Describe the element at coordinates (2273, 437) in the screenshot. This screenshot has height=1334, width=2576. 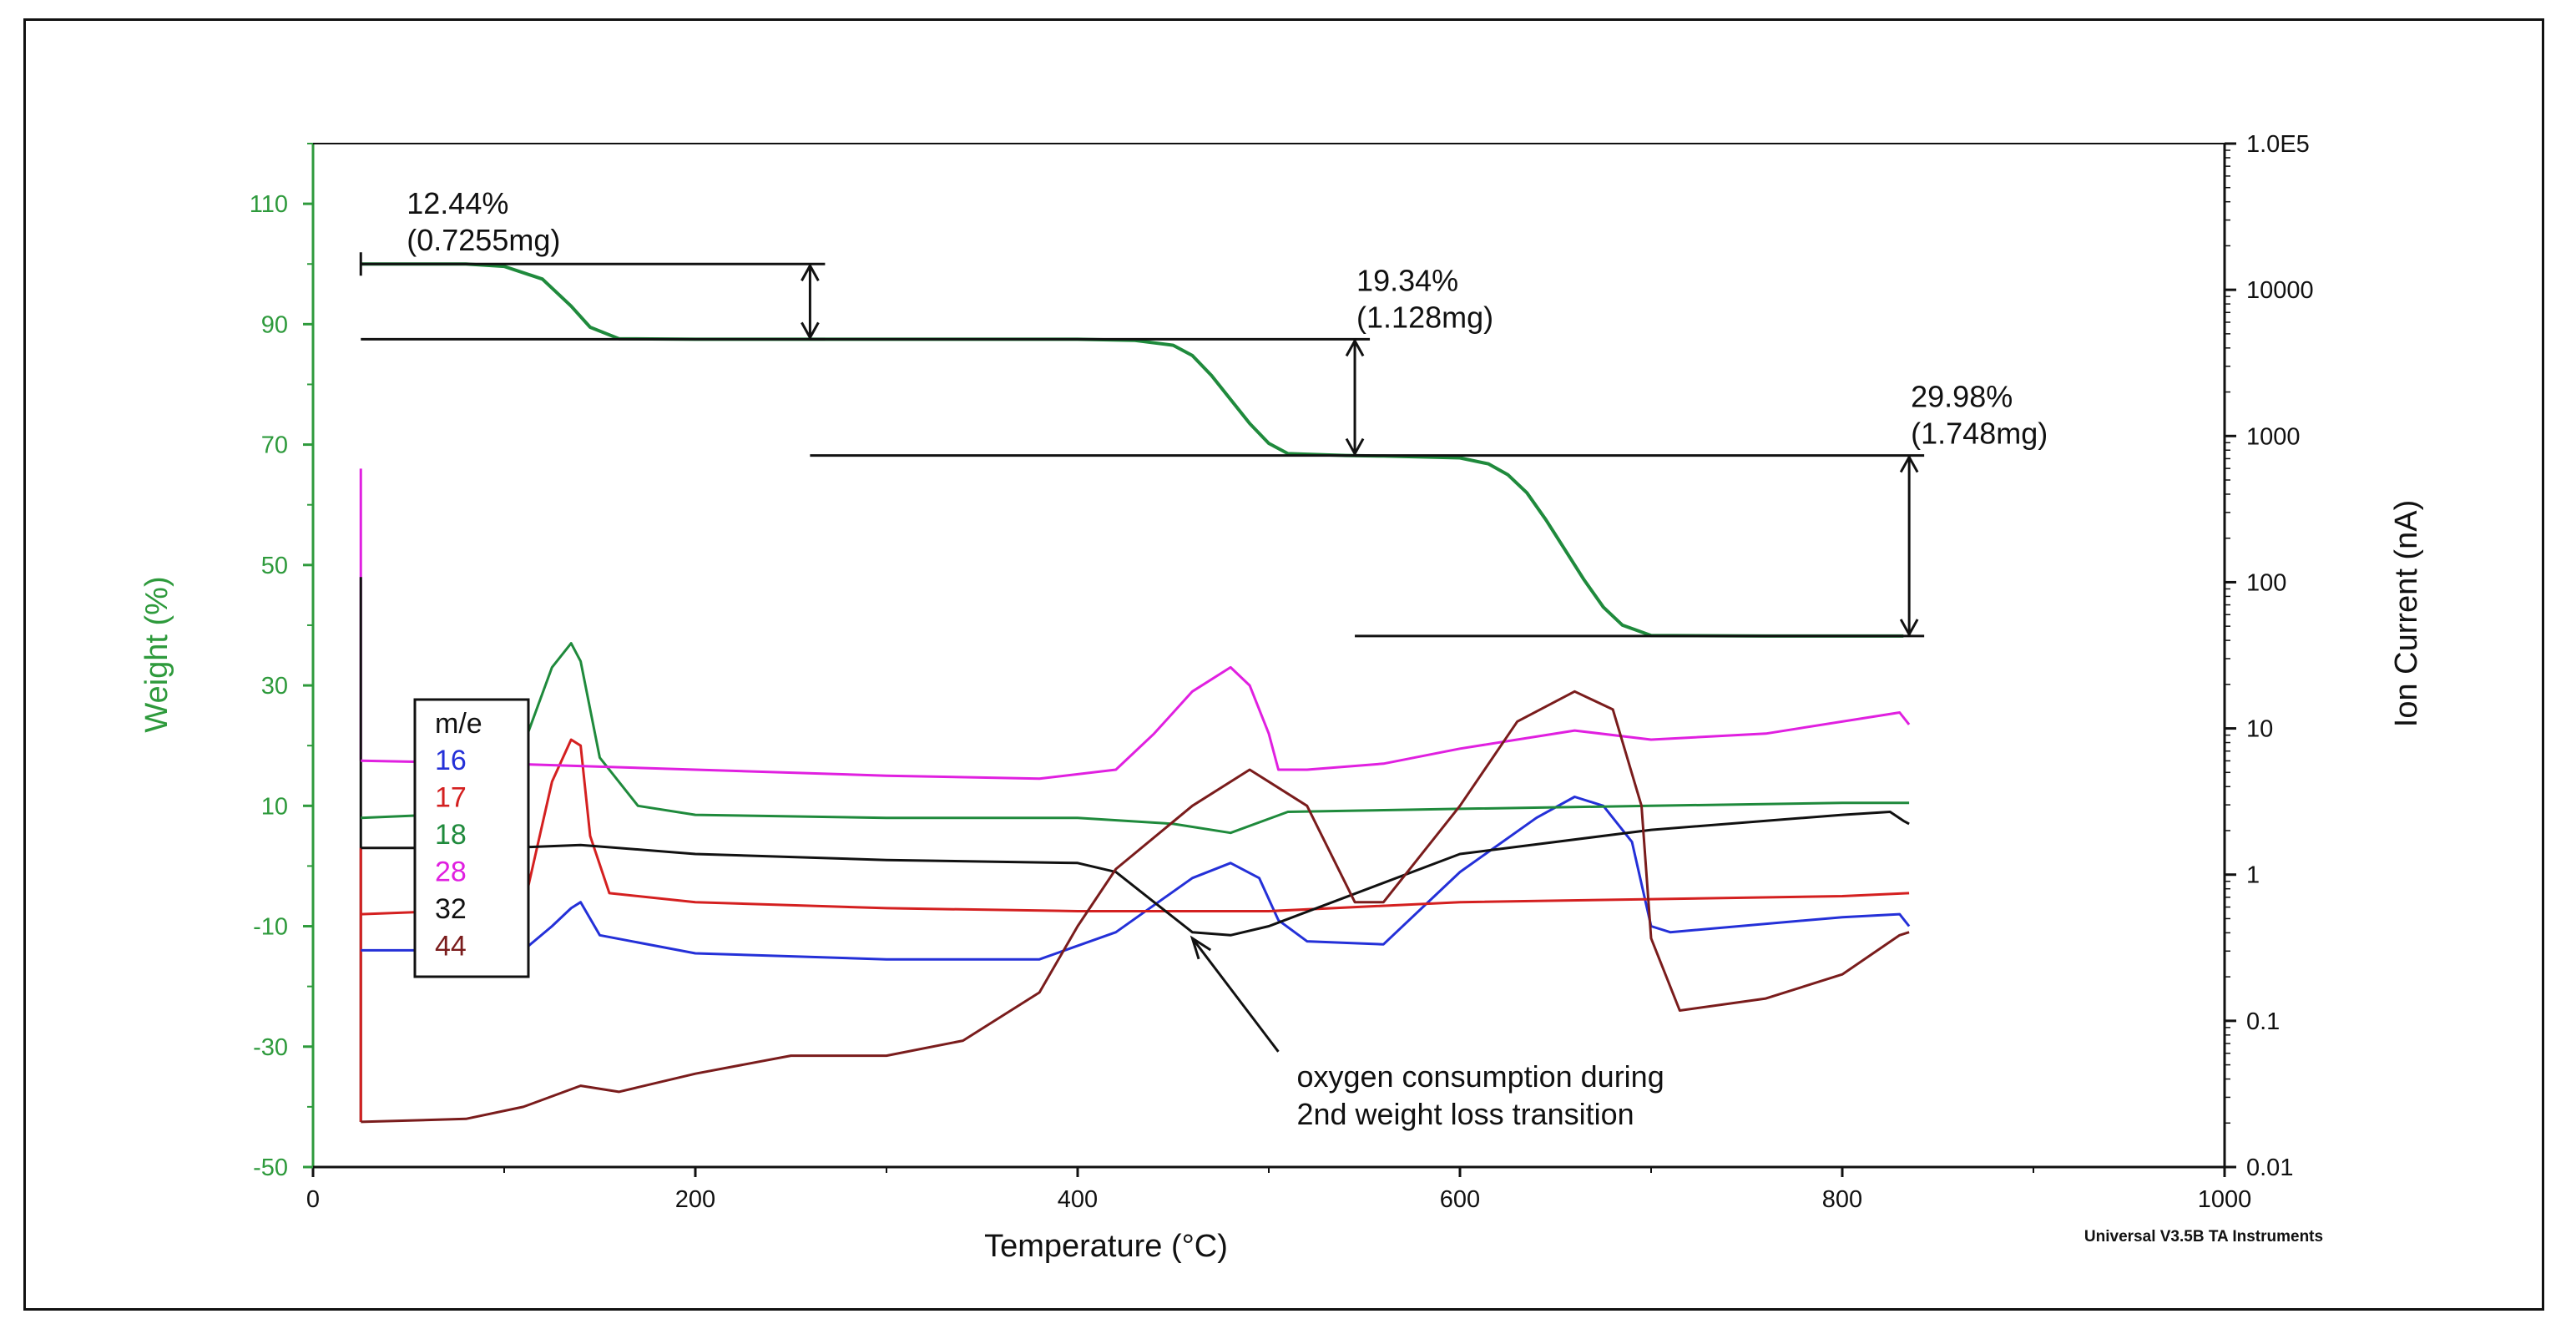
I see `y-right-tick-label: 1000` at that location.